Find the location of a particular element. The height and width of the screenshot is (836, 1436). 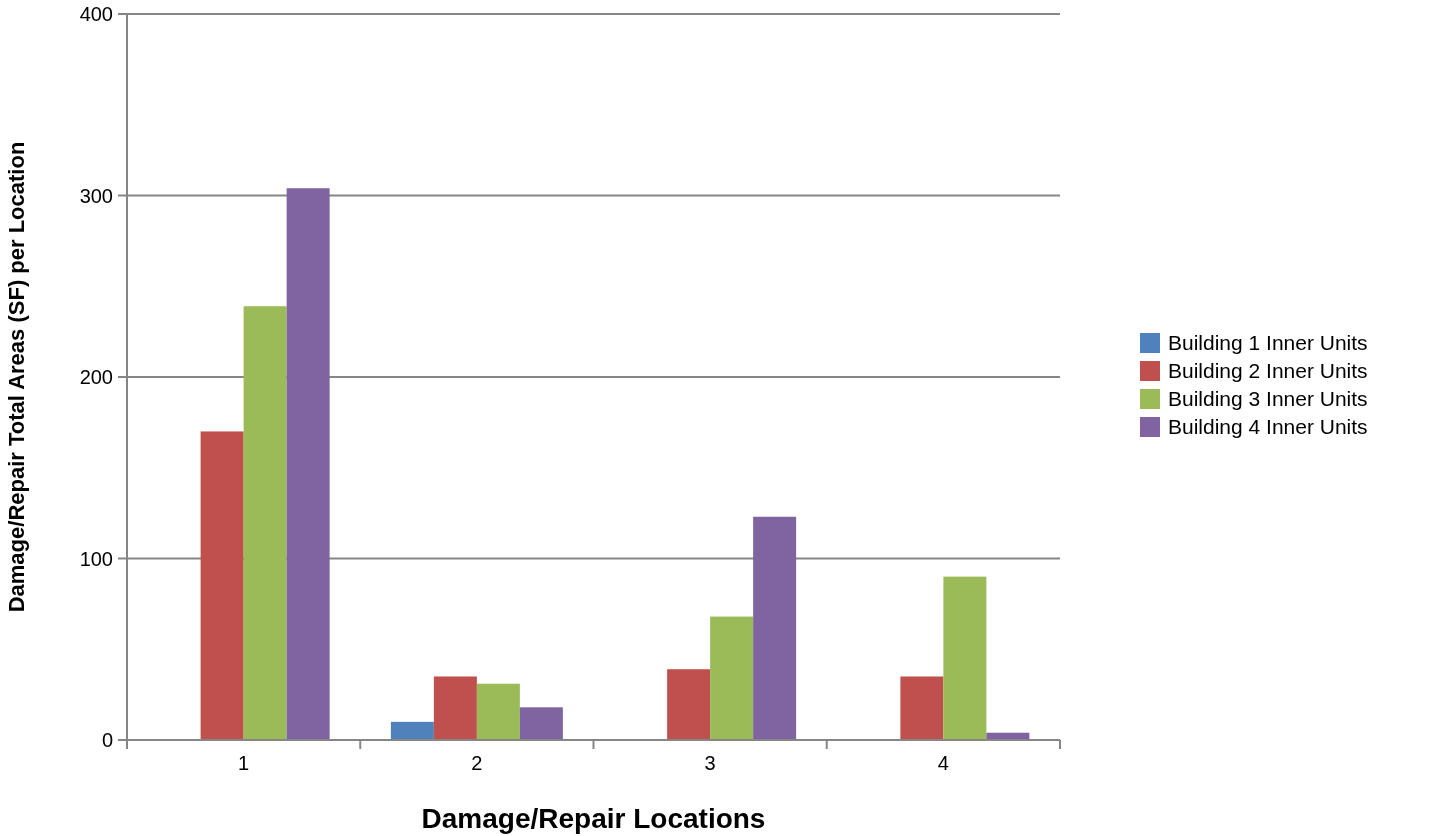

legend-label: Building 3 Inner Units is located at coordinates (1268, 399).